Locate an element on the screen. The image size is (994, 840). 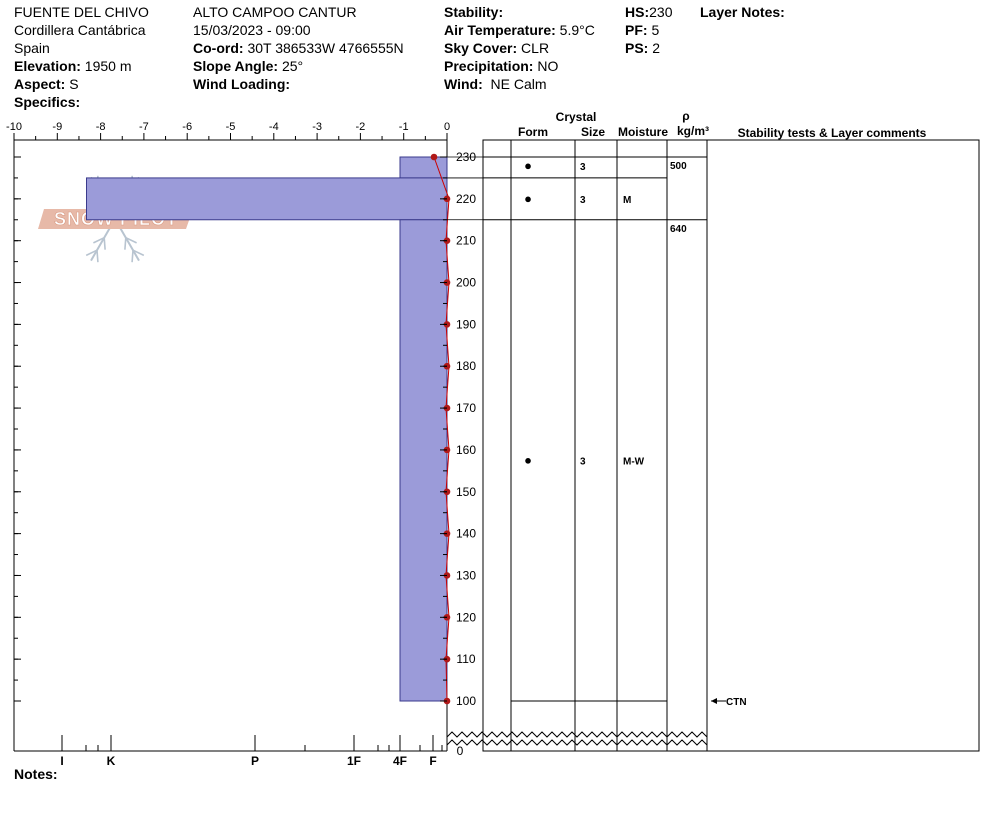
temp-tick-label: -7 is located at coordinates (144, 127).